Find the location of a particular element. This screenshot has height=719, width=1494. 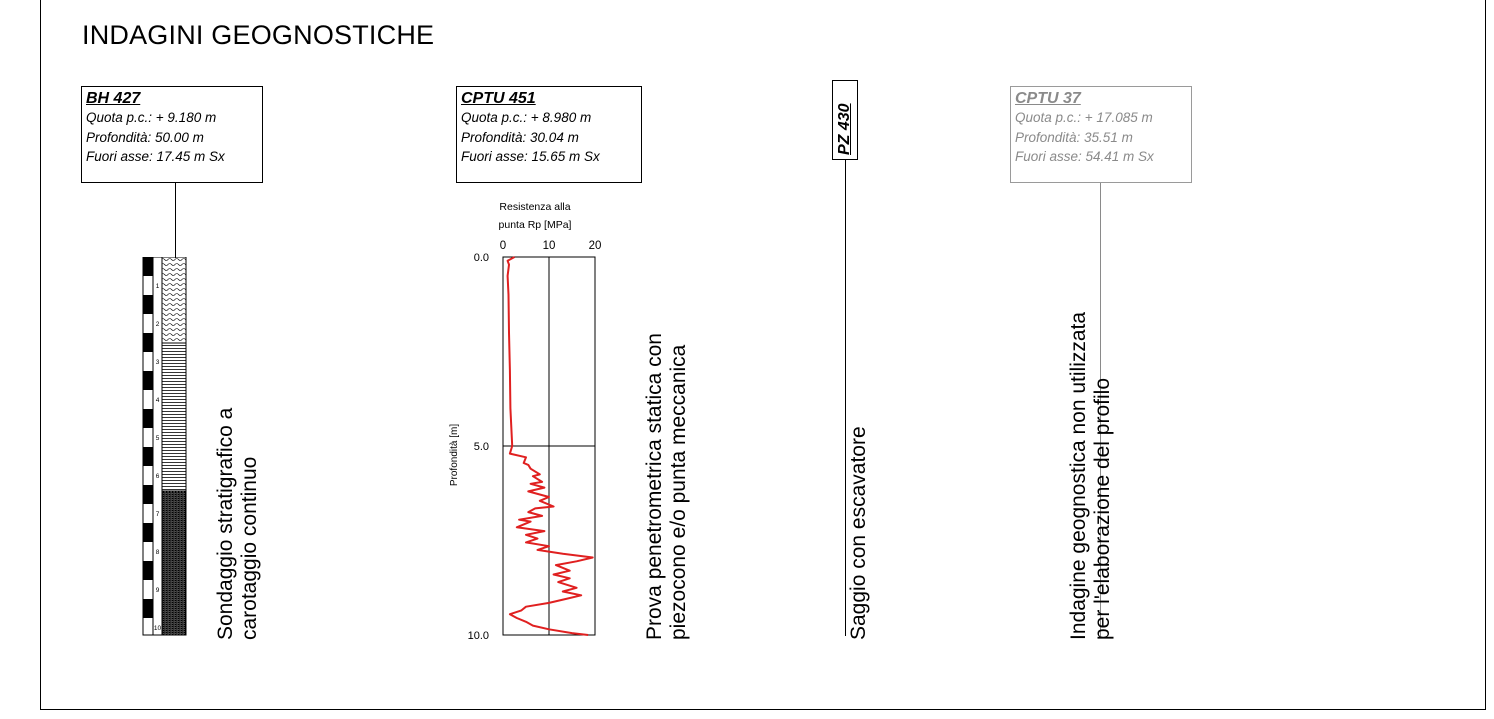

cpt-resistance-series-line is located at coordinates (550, 446).